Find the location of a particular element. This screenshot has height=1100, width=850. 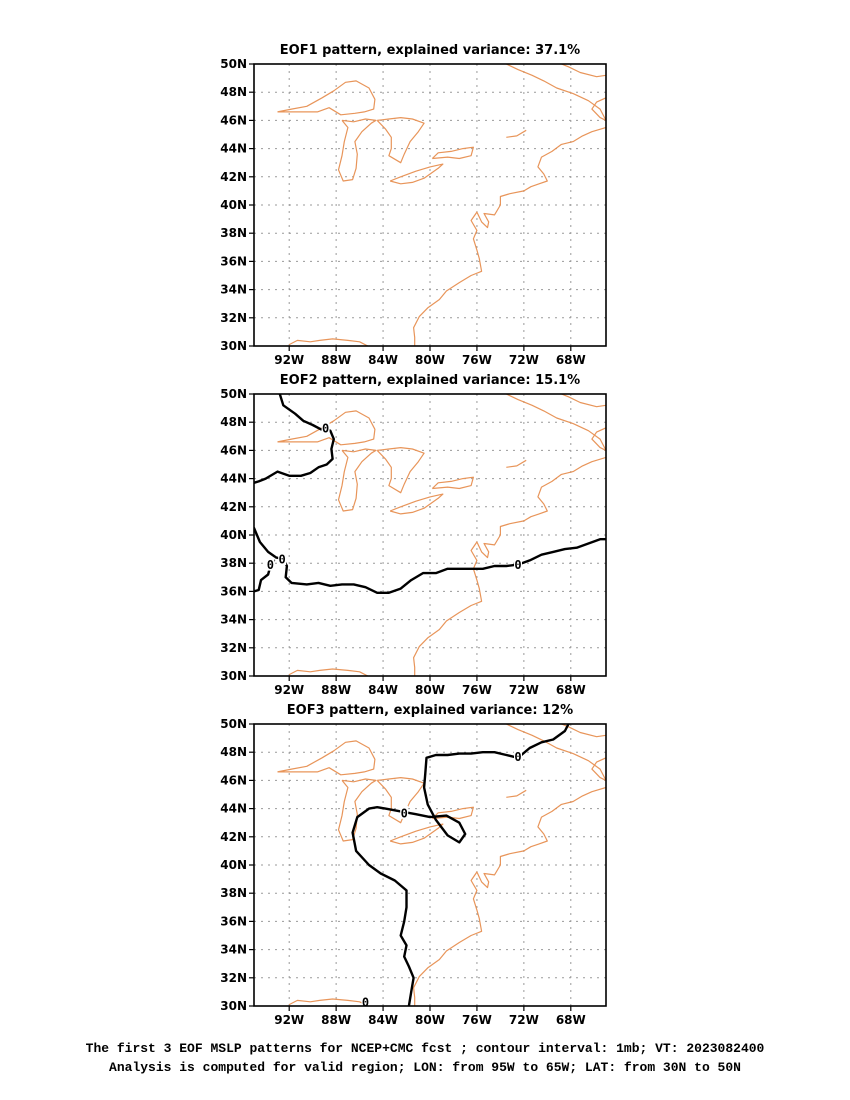

panel-title: EOF3 pattern, explained variance: 12% is located at coordinates (430, 710).